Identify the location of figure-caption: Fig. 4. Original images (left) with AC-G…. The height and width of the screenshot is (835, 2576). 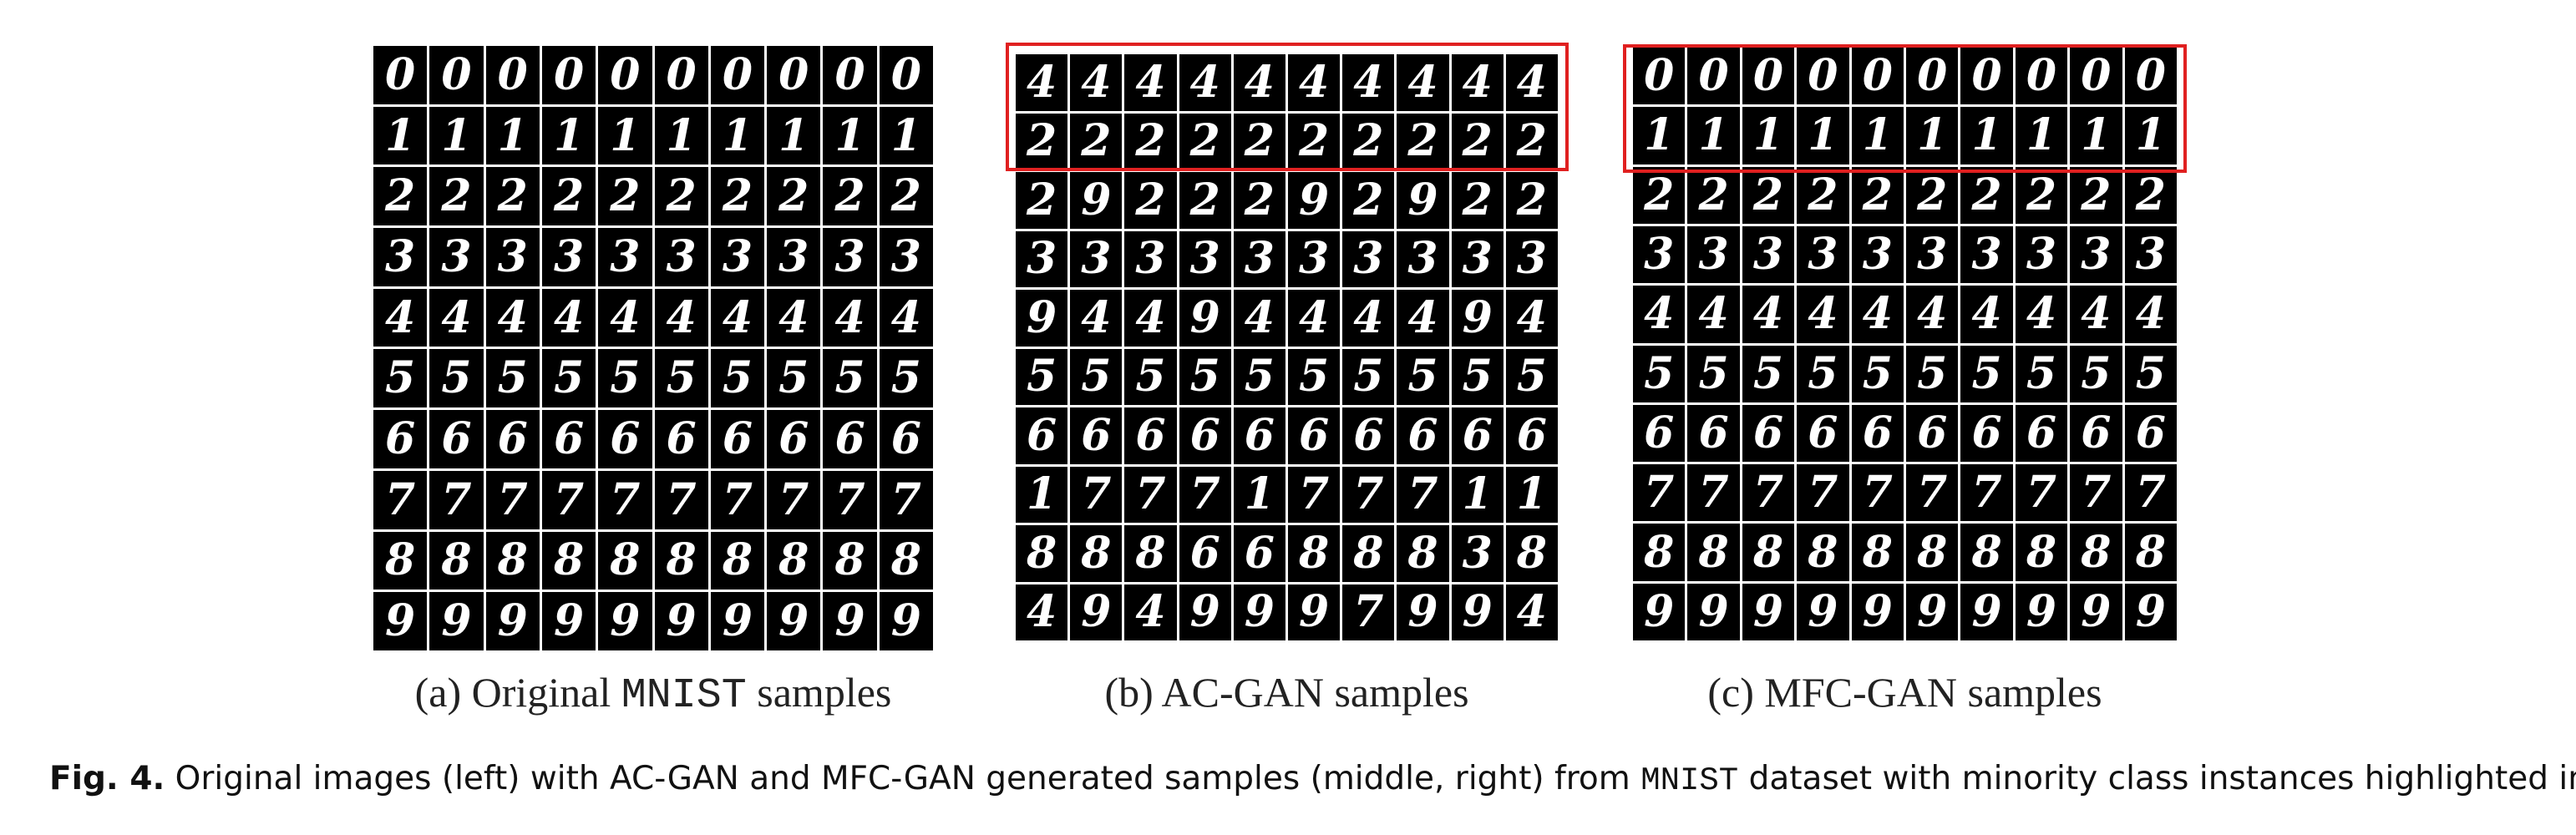
(1312, 779).